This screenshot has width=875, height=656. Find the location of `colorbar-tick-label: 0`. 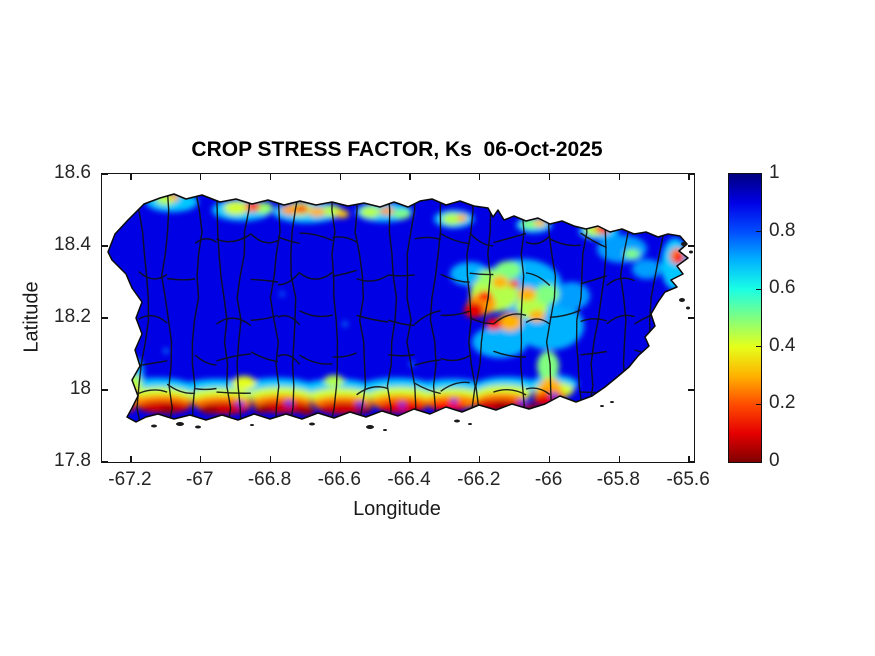

colorbar-tick-label: 0 is located at coordinates (774, 460).